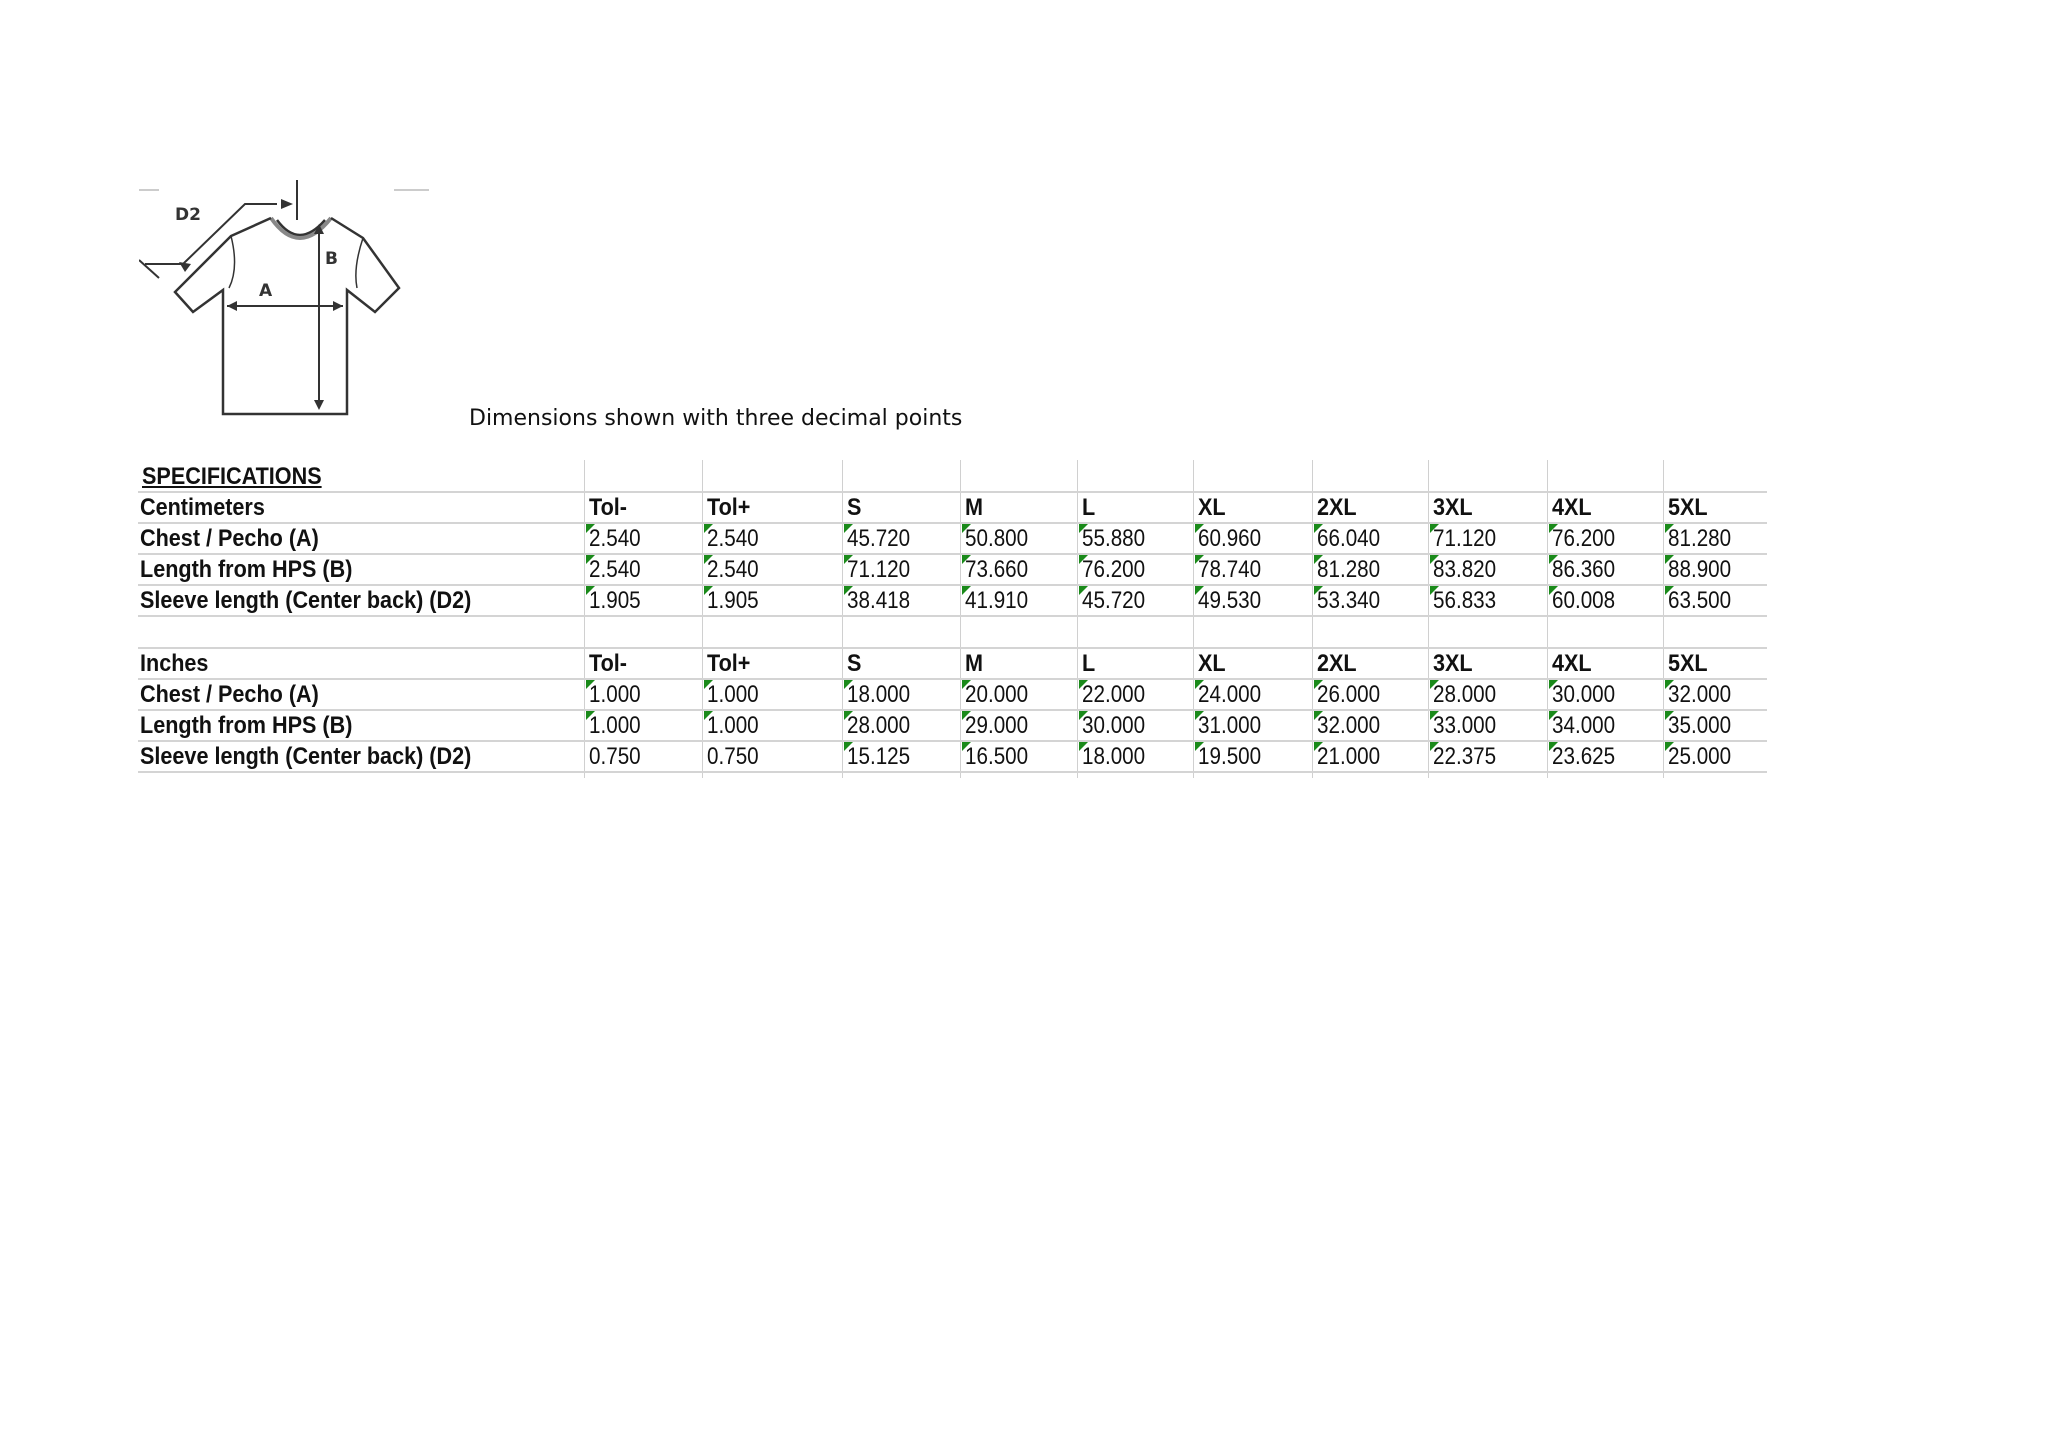 The width and height of the screenshot is (2048, 1448). What do you see at coordinates (997, 694) in the screenshot?
I see `value-cell: 20.000` at bounding box center [997, 694].